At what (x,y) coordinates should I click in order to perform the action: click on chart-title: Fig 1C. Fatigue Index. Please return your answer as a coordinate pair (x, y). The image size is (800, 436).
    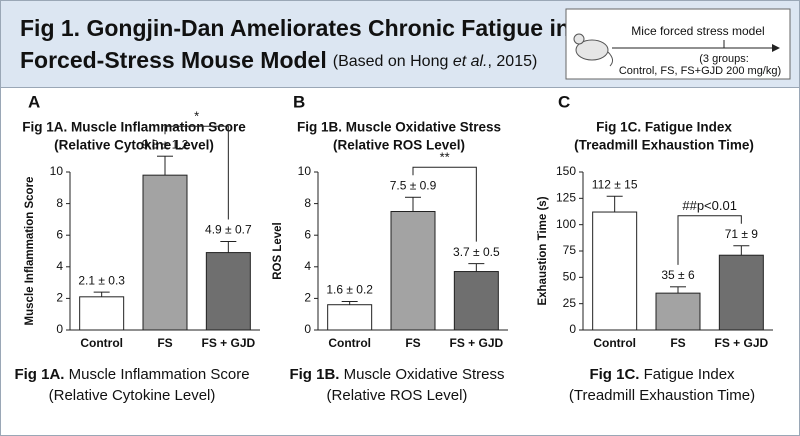
    Looking at the image, I should click on (664, 127).